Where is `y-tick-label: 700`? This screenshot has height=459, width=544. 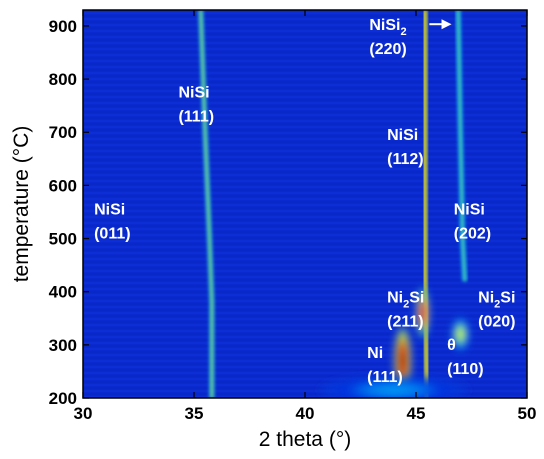
y-tick-label: 700 is located at coordinates (63, 132).